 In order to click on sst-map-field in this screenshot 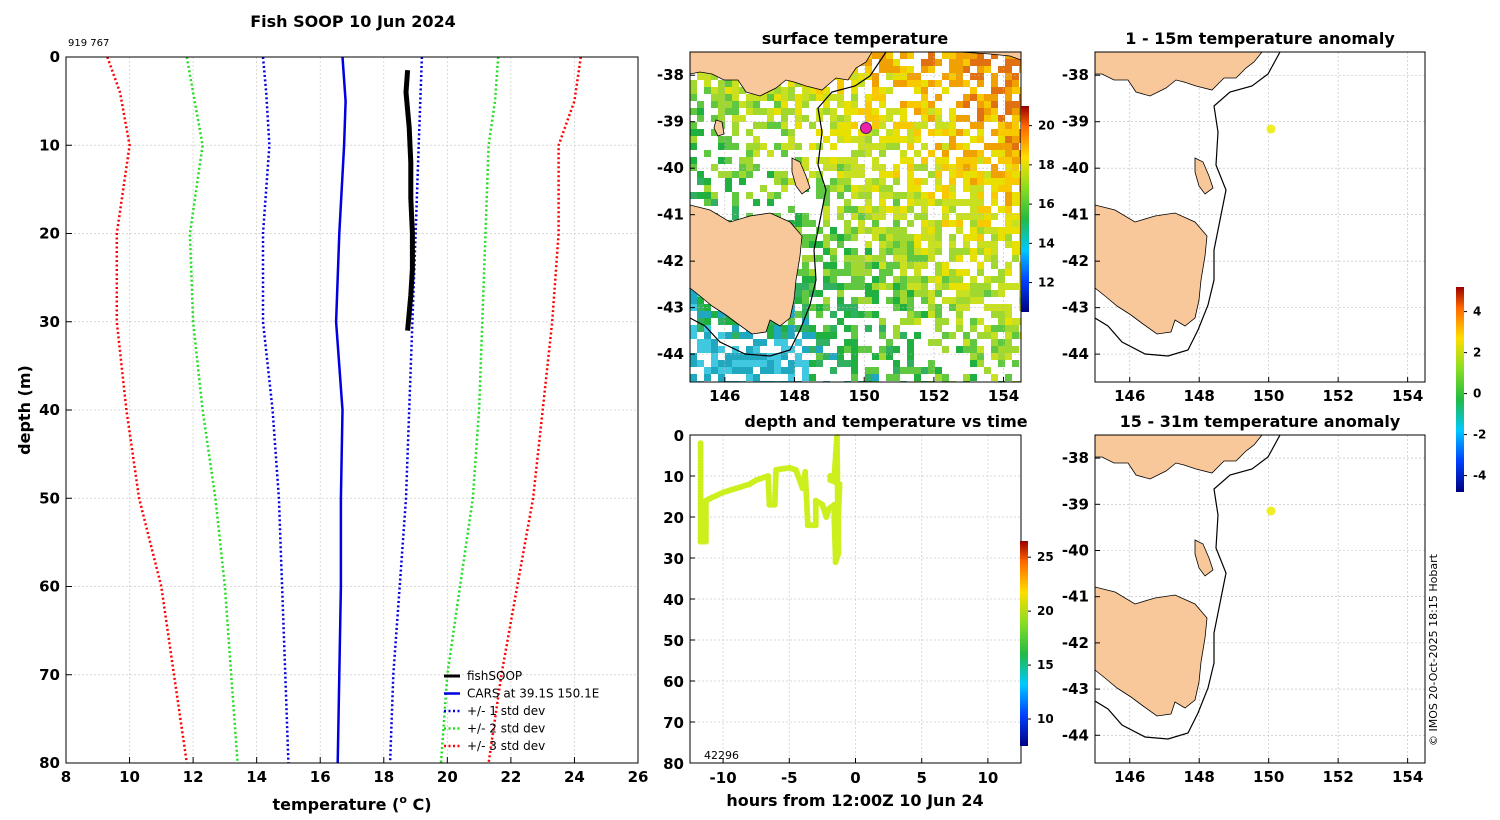, I will do `click(855, 217)`.